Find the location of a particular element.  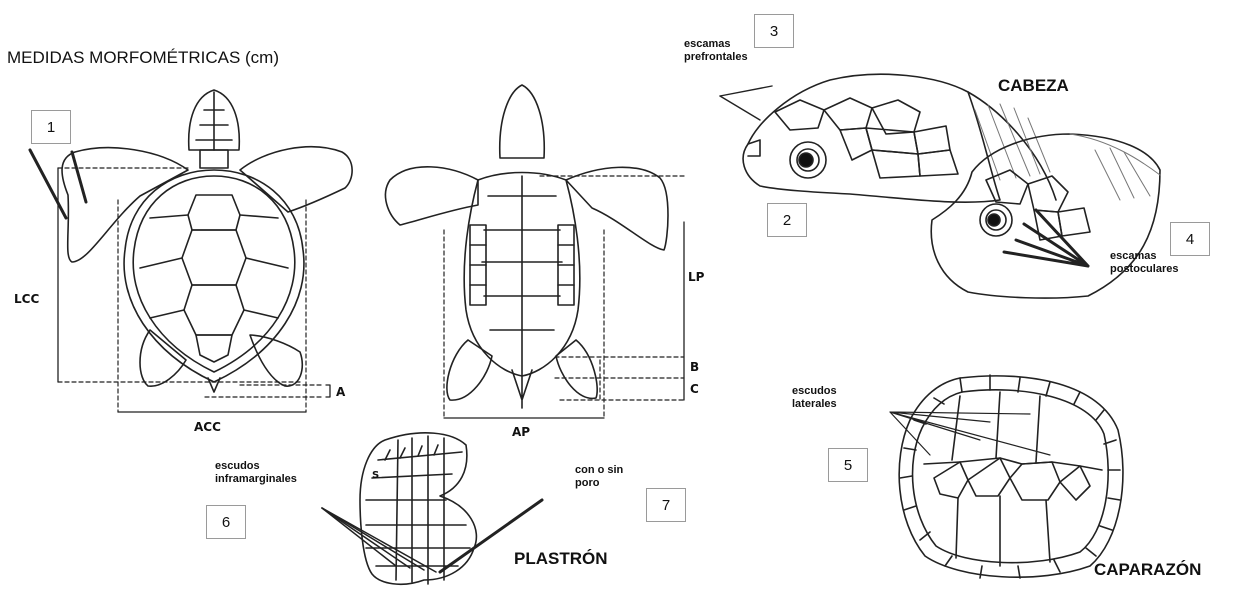

label-postocular-scales: escamas postoculares is located at coordinates (1144, 263).